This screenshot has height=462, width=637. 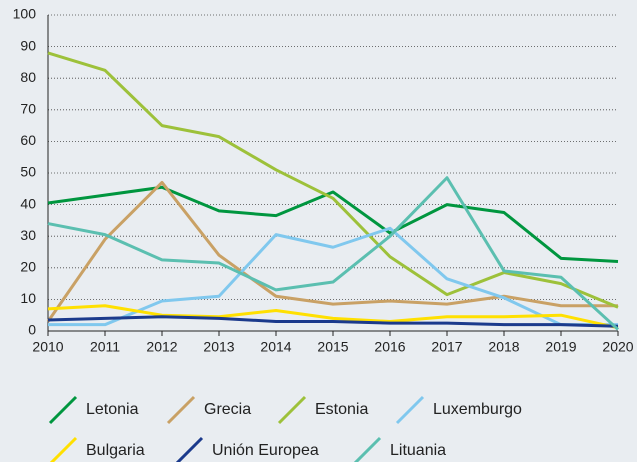 What do you see at coordinates (28, 77) in the screenshot?
I see `y-tick-label: 80` at bounding box center [28, 77].